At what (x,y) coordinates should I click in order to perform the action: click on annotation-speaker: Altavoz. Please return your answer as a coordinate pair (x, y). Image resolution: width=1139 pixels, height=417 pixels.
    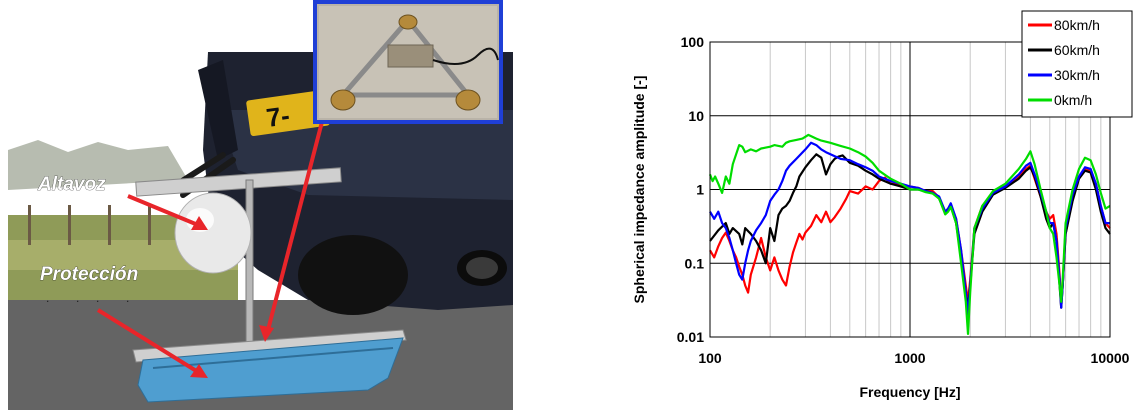
    Looking at the image, I should click on (71, 184).